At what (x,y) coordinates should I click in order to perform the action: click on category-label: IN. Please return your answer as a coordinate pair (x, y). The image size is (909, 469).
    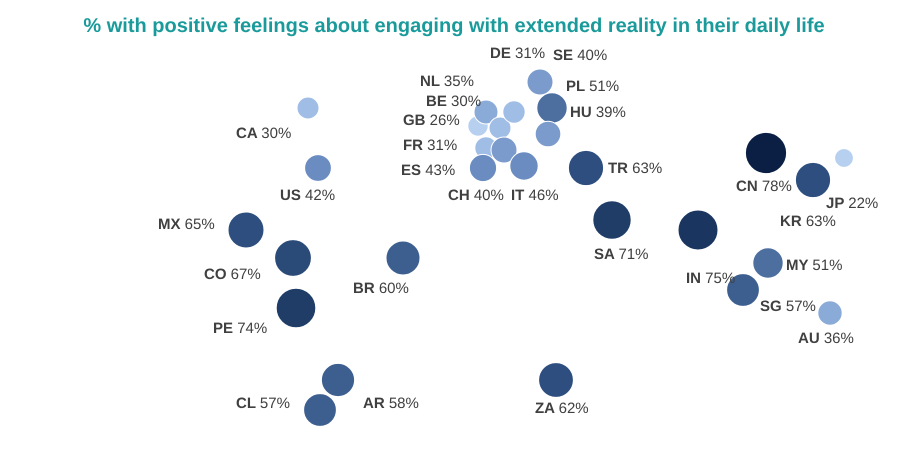
    Looking at the image, I should click on (696, 278).